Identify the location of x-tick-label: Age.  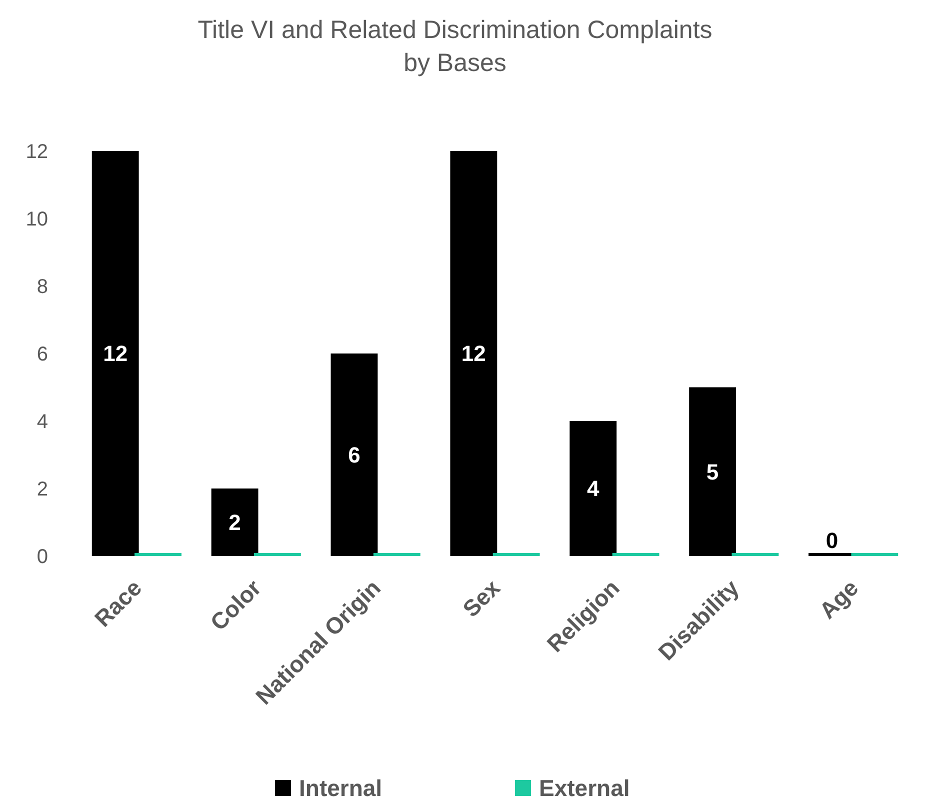
(839, 599).